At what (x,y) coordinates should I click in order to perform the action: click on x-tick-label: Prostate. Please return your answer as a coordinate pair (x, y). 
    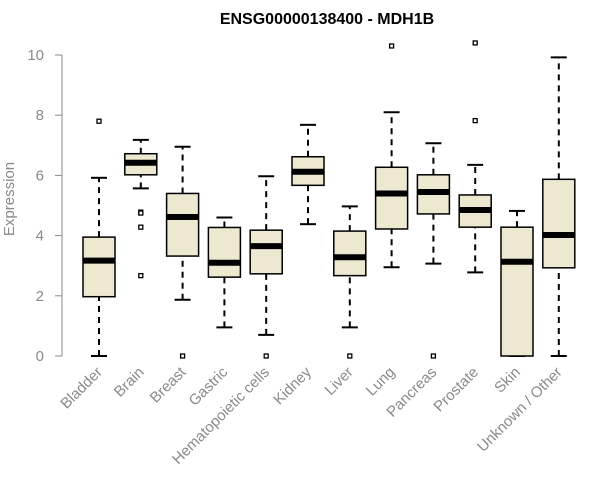
    Looking at the image, I should click on (456, 390).